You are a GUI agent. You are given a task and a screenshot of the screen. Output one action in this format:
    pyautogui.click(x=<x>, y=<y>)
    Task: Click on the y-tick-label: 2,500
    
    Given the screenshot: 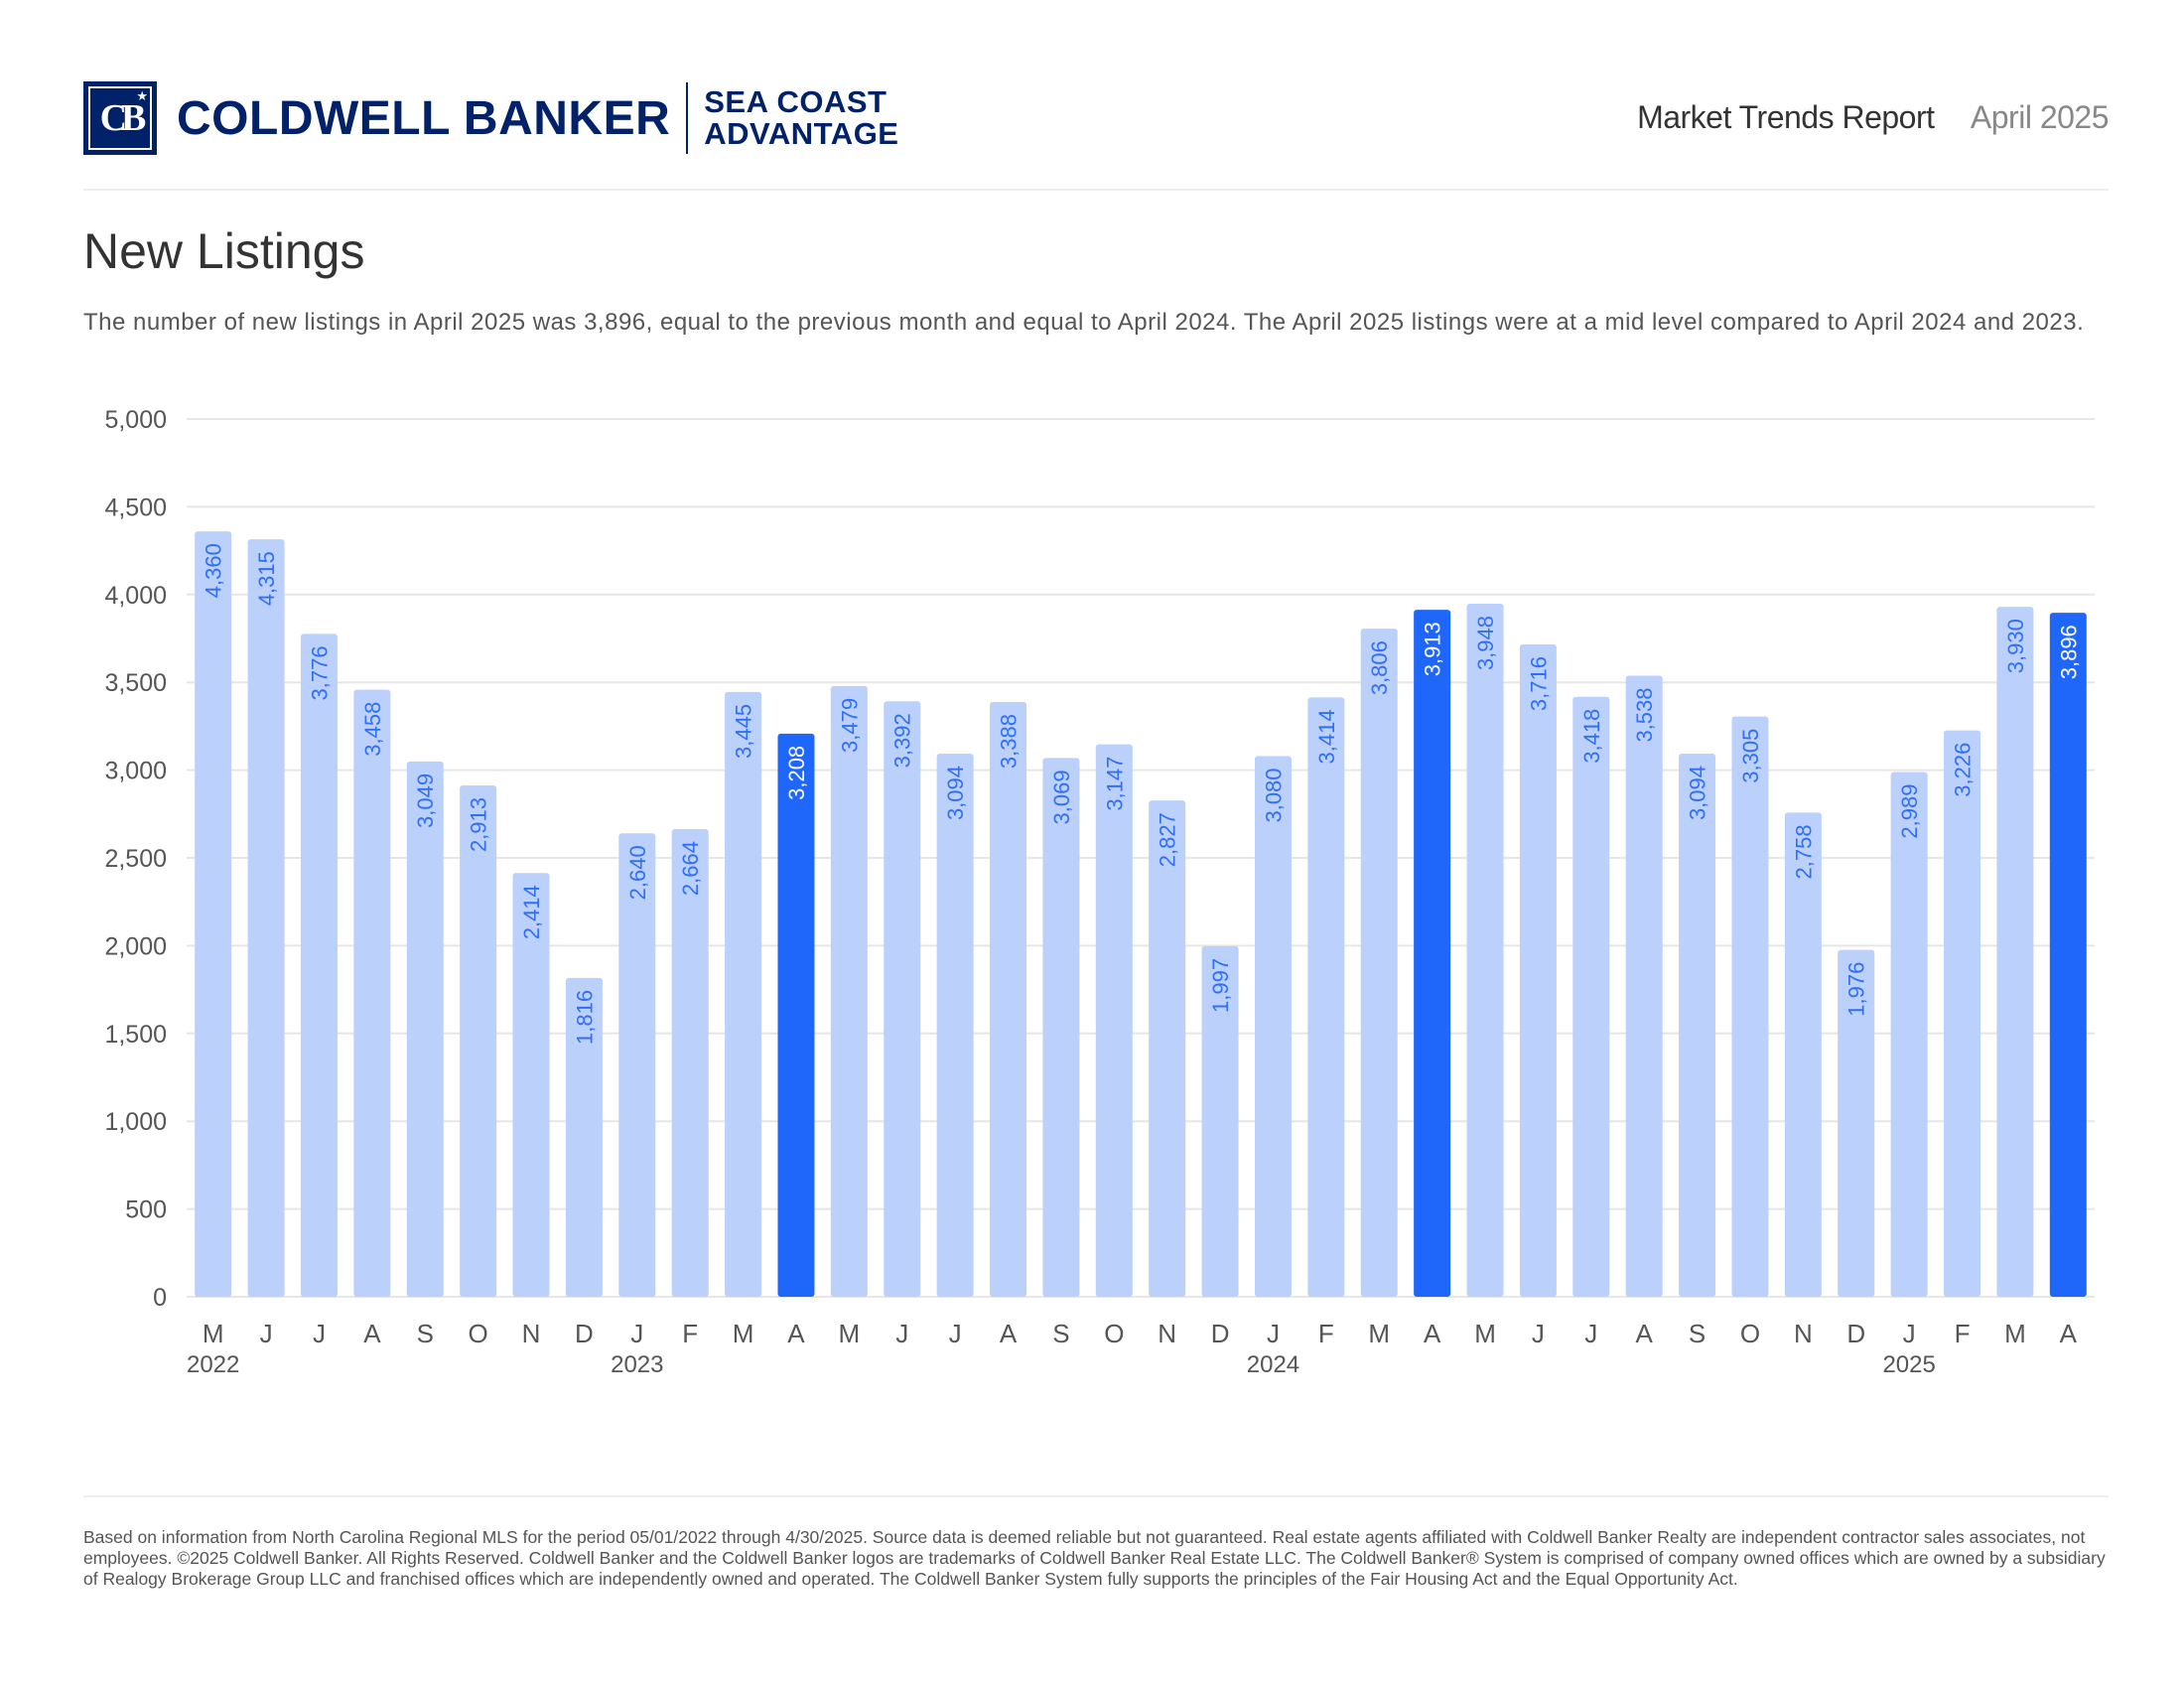 What is the action you would take?
    pyautogui.click(x=135, y=859)
    